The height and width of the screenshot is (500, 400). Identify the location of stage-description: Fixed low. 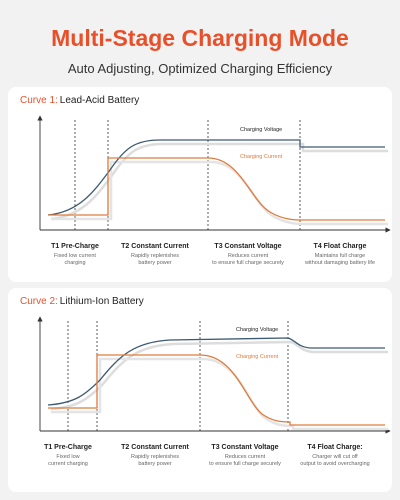
(67, 457).